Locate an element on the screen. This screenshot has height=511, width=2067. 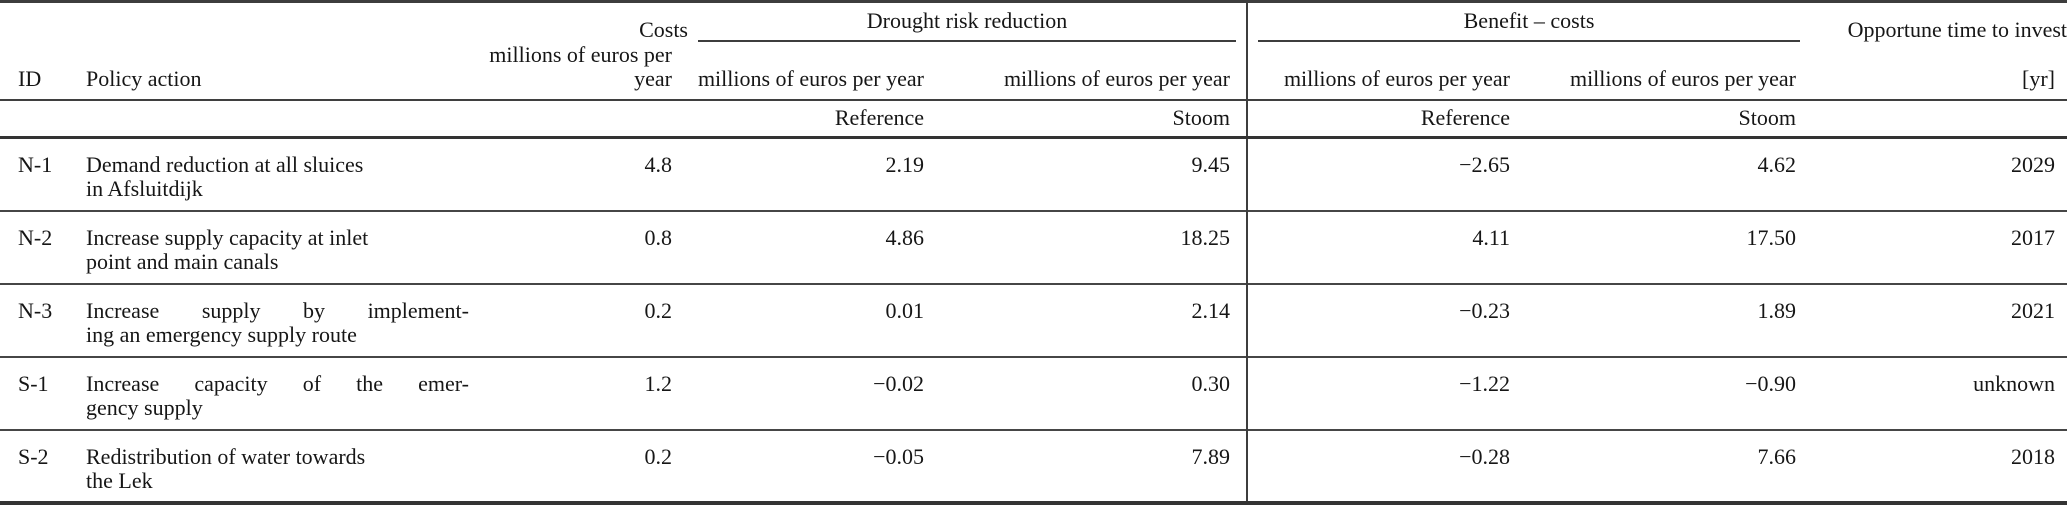
spacer-action is located at coordinates (277, 22).